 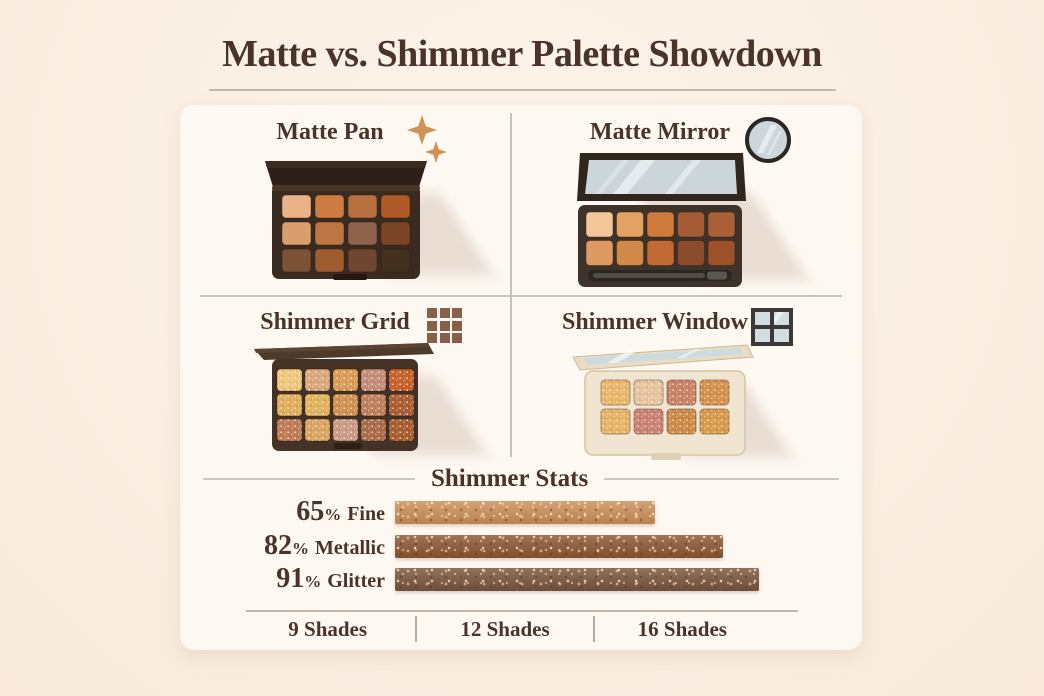 I want to click on footer-shade-counts: 9 Shades 12 Shades 16 Shades, so click(x=505, y=629).